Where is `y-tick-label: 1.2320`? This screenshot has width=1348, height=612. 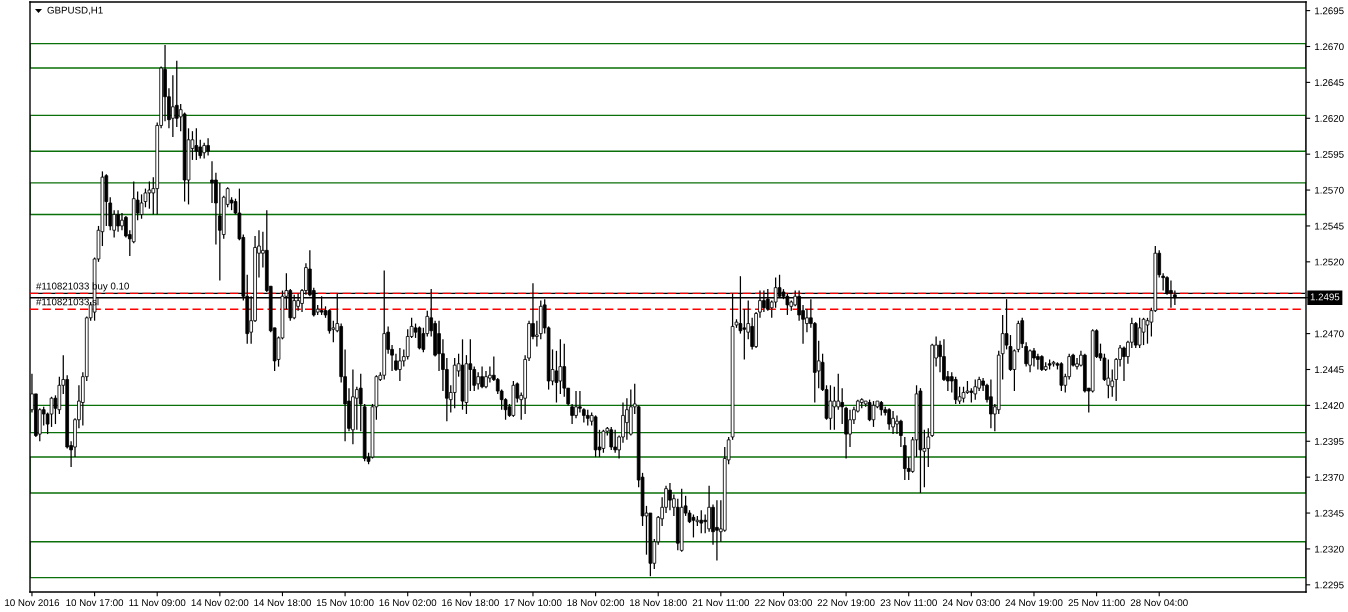 y-tick-label: 1.2320 is located at coordinates (1329, 549).